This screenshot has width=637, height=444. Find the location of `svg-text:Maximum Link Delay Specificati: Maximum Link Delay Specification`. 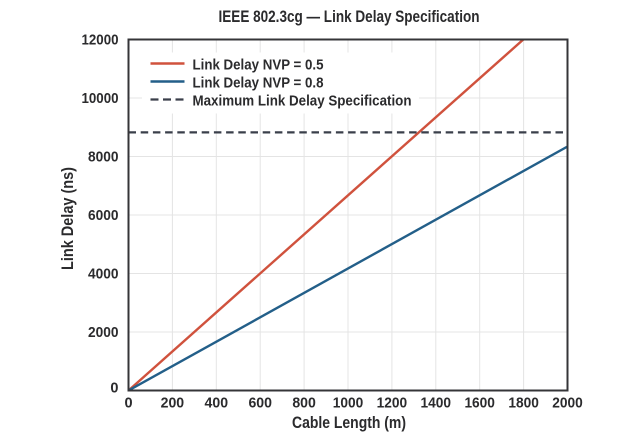

svg-text:Maximum Link Delay Specificati: Maximum Link Delay Specification is located at coordinates (302, 102).